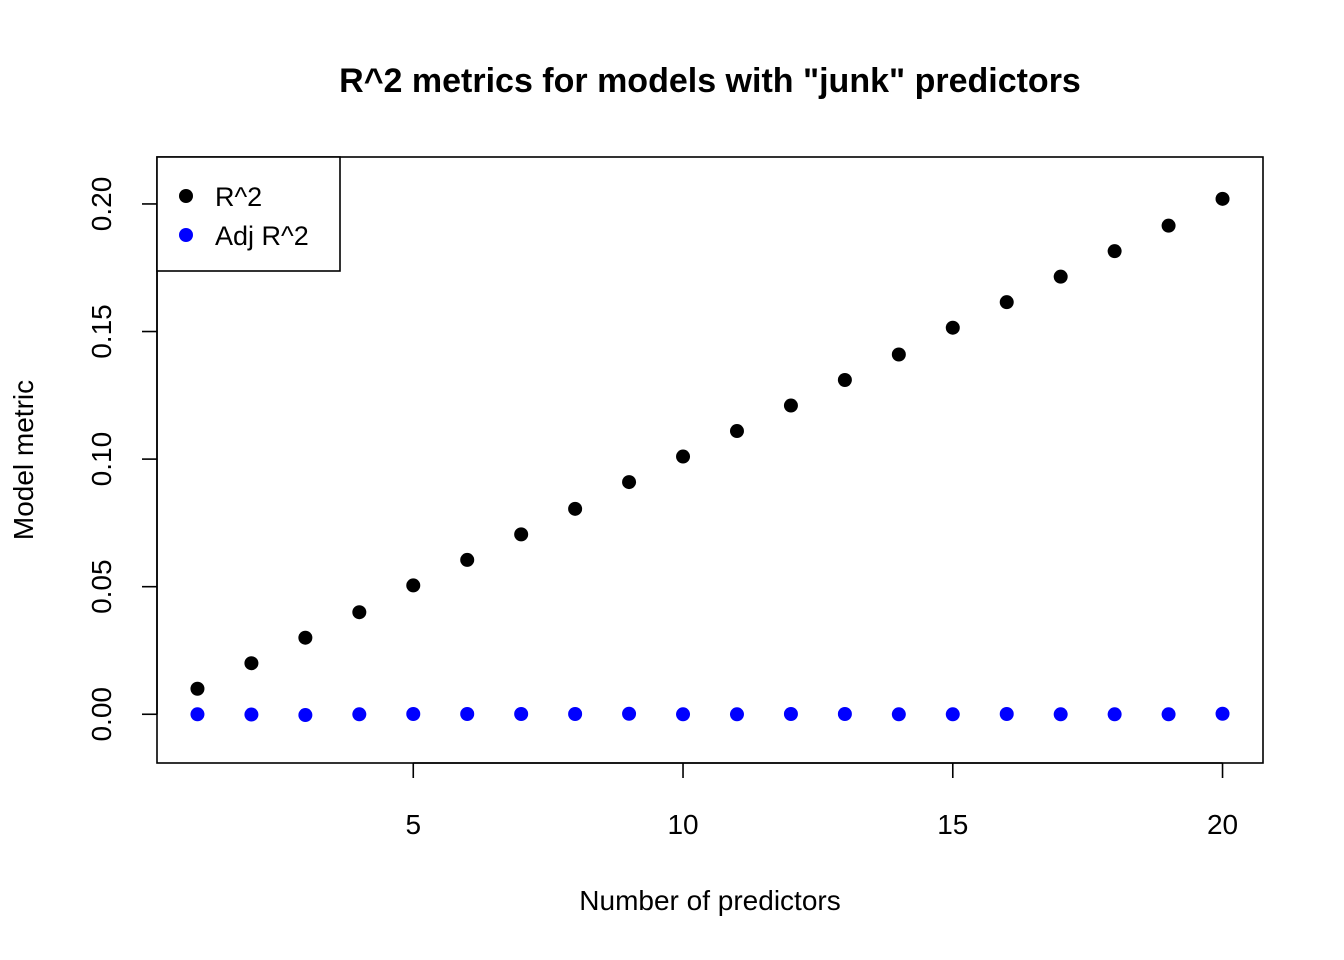 The width and height of the screenshot is (1344, 960). What do you see at coordinates (952, 824) in the screenshot?
I see `x-tick-label: 15` at bounding box center [952, 824].